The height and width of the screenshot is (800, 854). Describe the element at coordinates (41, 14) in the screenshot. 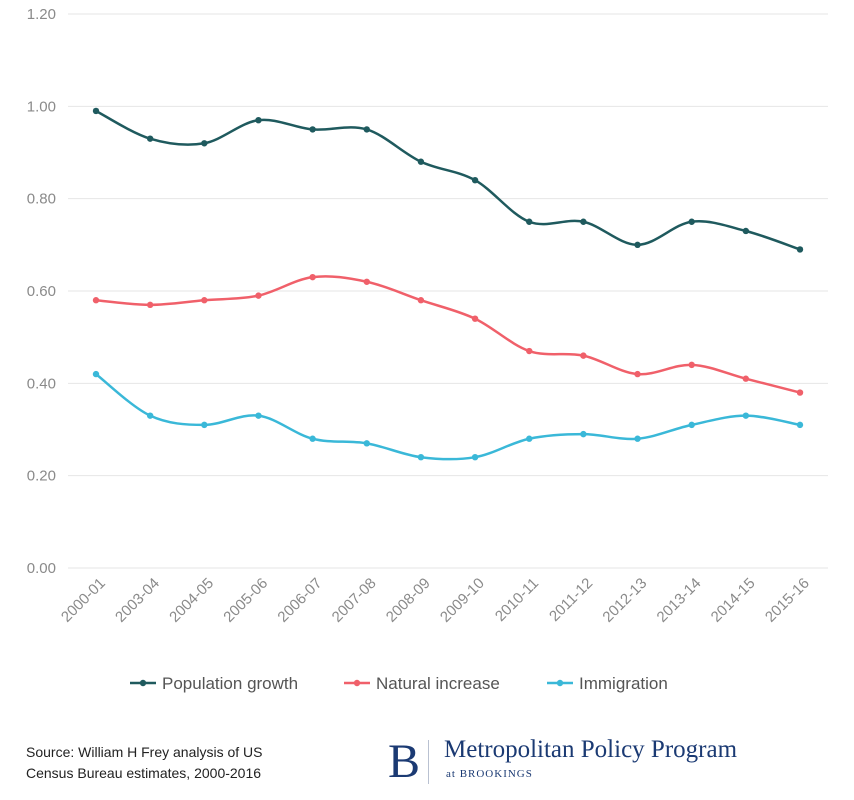

I see `y-tick-label: 1.20` at that location.